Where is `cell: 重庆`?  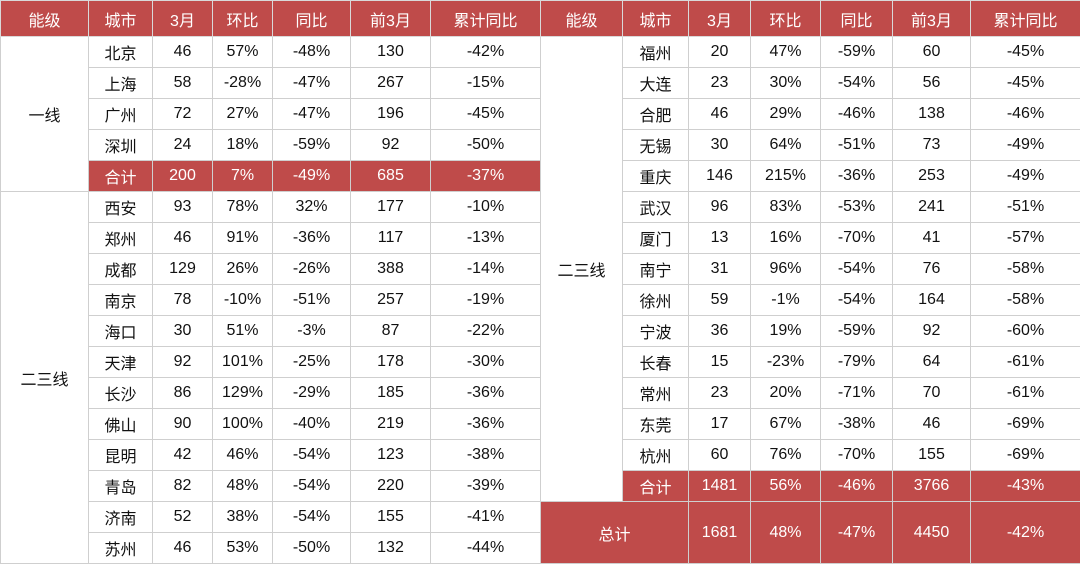
cell: 重庆 is located at coordinates (655, 176).